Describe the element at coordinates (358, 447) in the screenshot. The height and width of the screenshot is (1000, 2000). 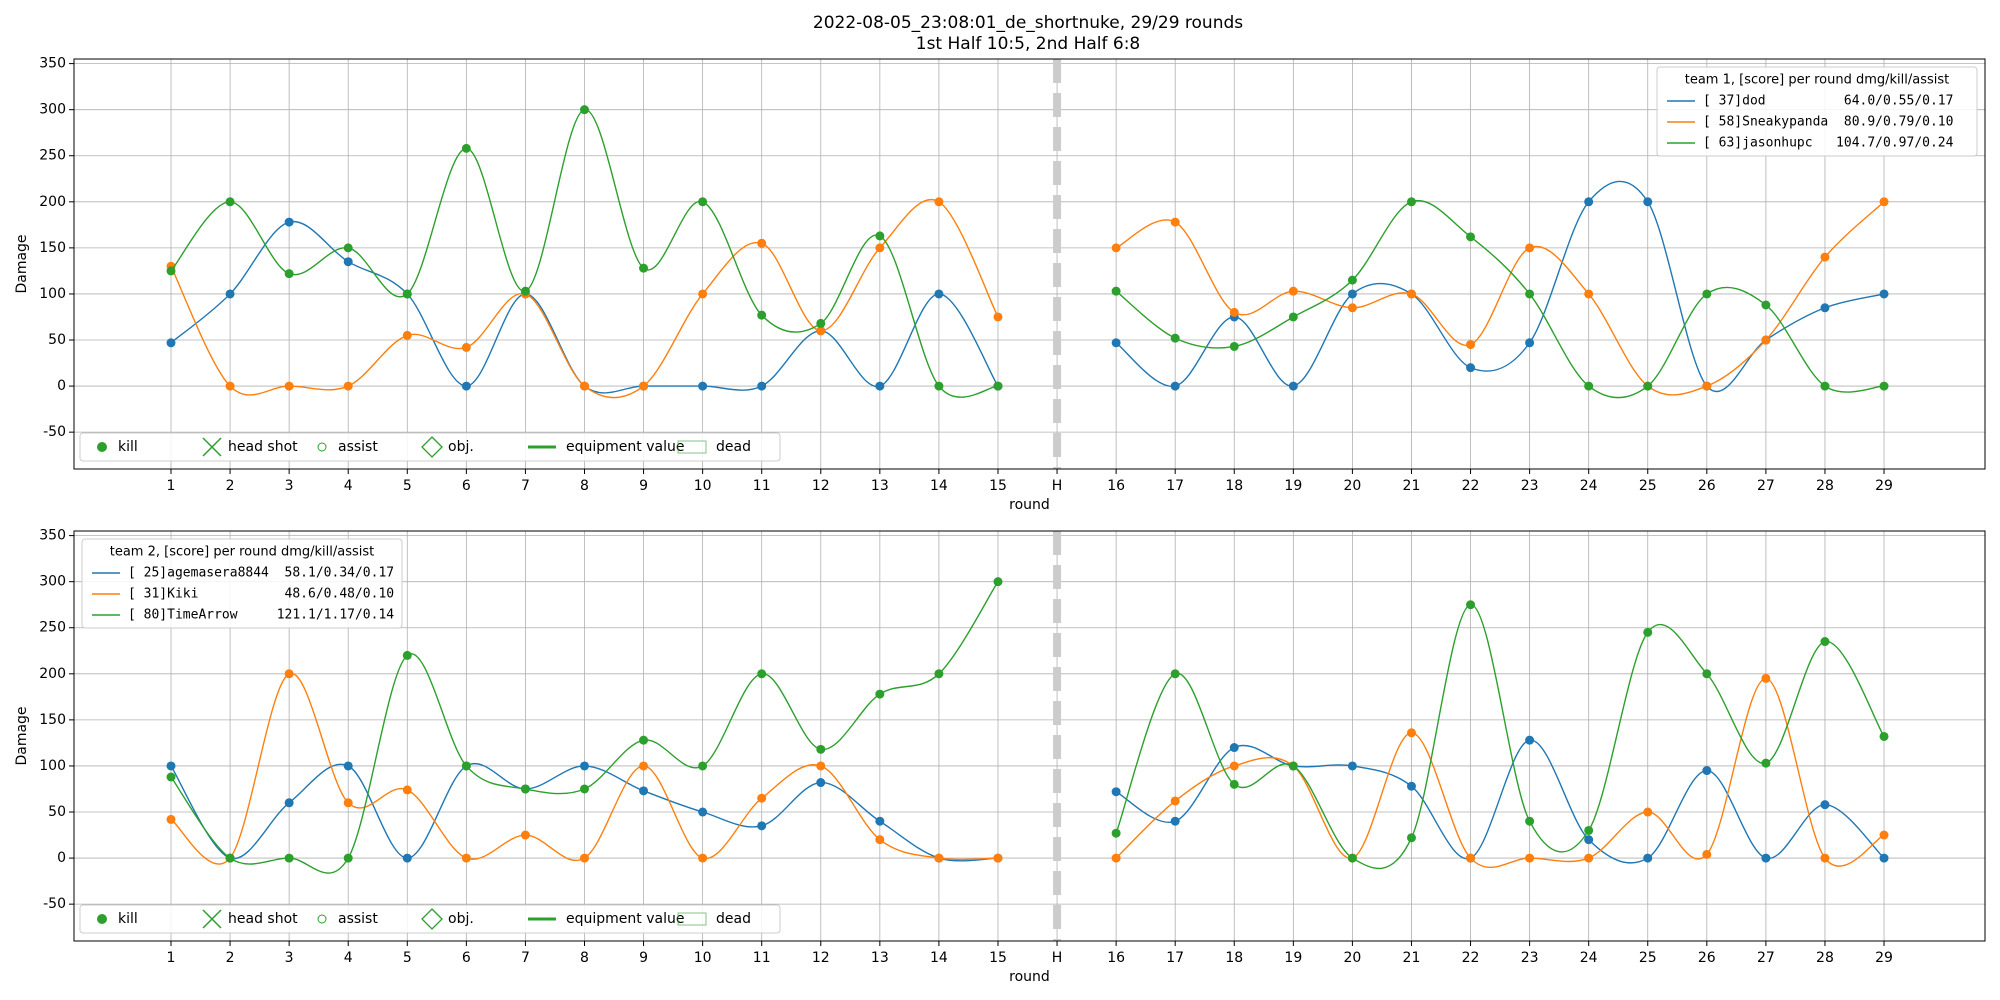
I see `marker-legend-label: assist` at that location.